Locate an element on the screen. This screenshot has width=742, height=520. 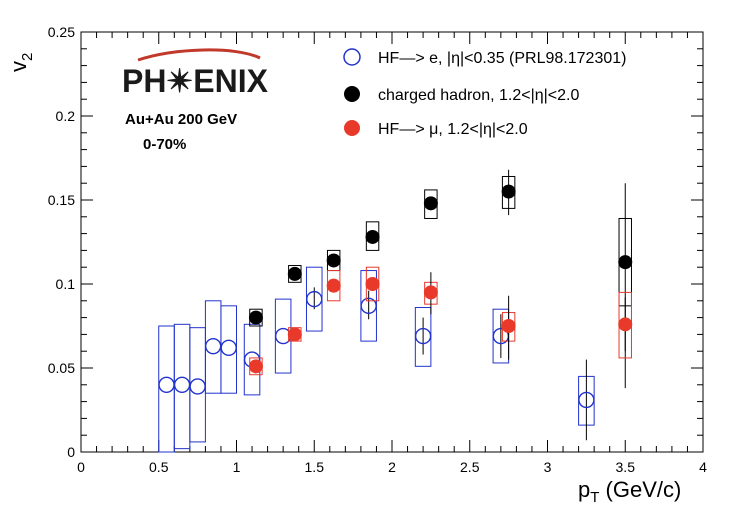
x-tick-label: 4 is located at coordinates (703, 467).